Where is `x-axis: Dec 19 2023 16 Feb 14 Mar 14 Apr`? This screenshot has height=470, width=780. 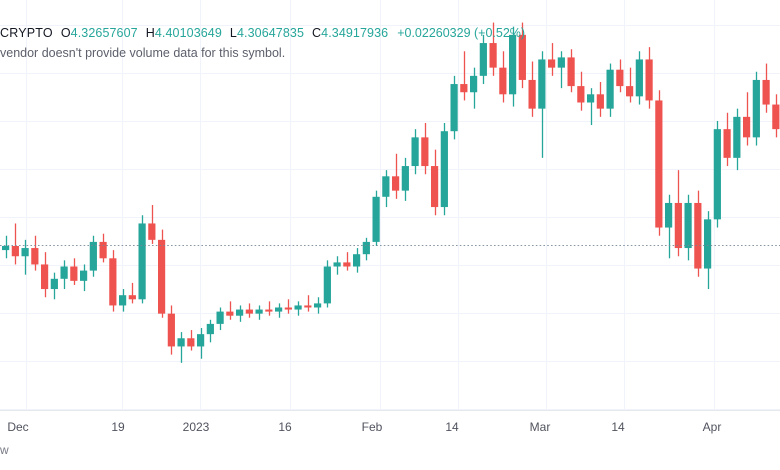
x-axis: Dec 19 2023 16 Feb 14 Mar 14 Apr is located at coordinates (390, 427).